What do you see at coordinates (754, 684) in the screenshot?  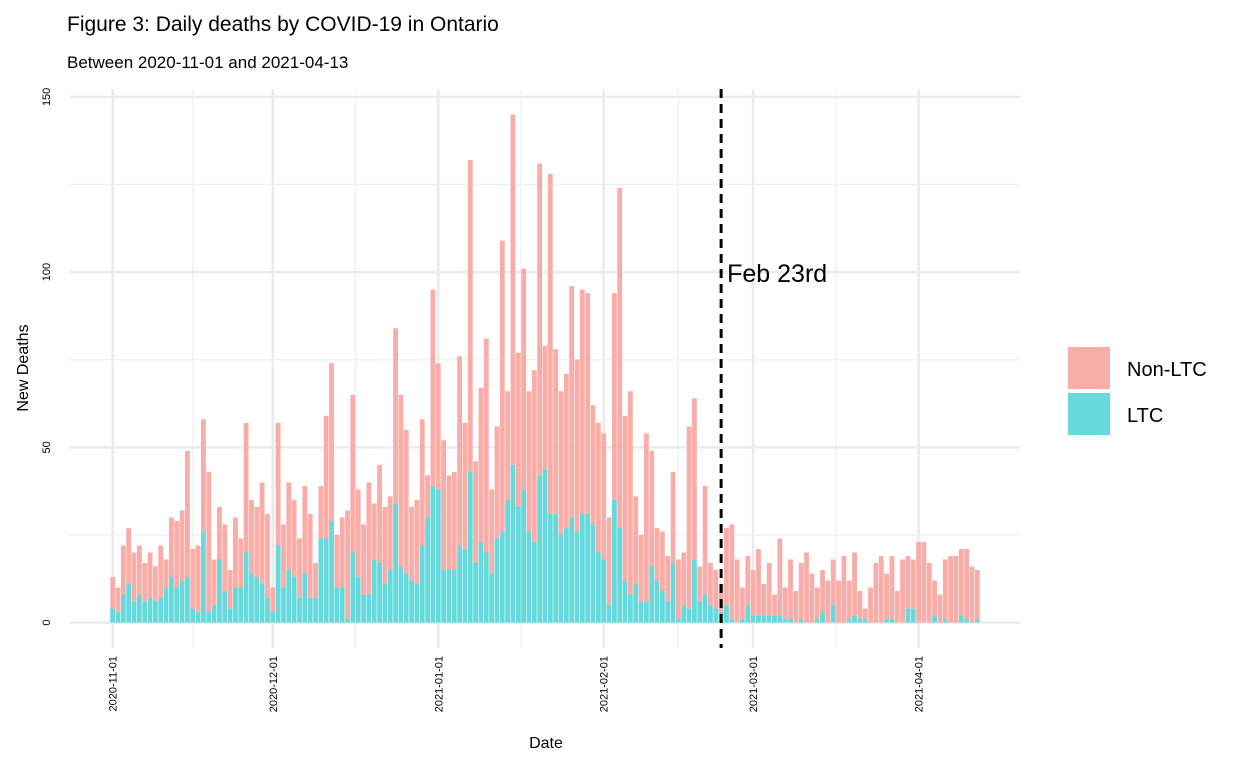 I see `x-tick-label: 2021-03-01` at bounding box center [754, 684].